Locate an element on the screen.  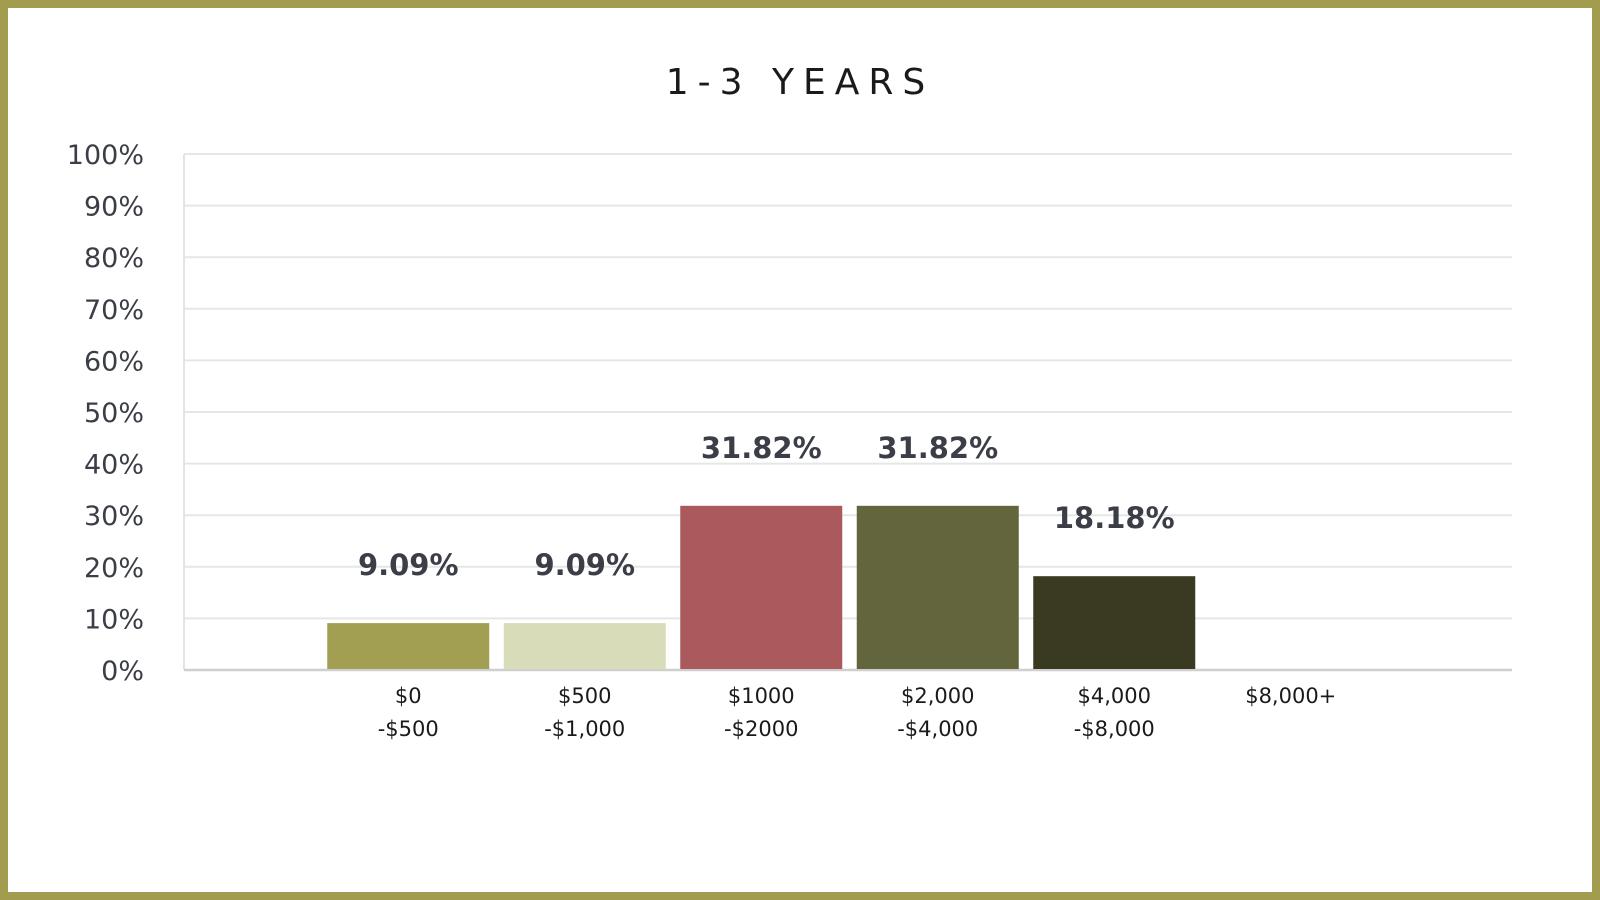
y-tick-label: 40% is located at coordinates (114, 465).